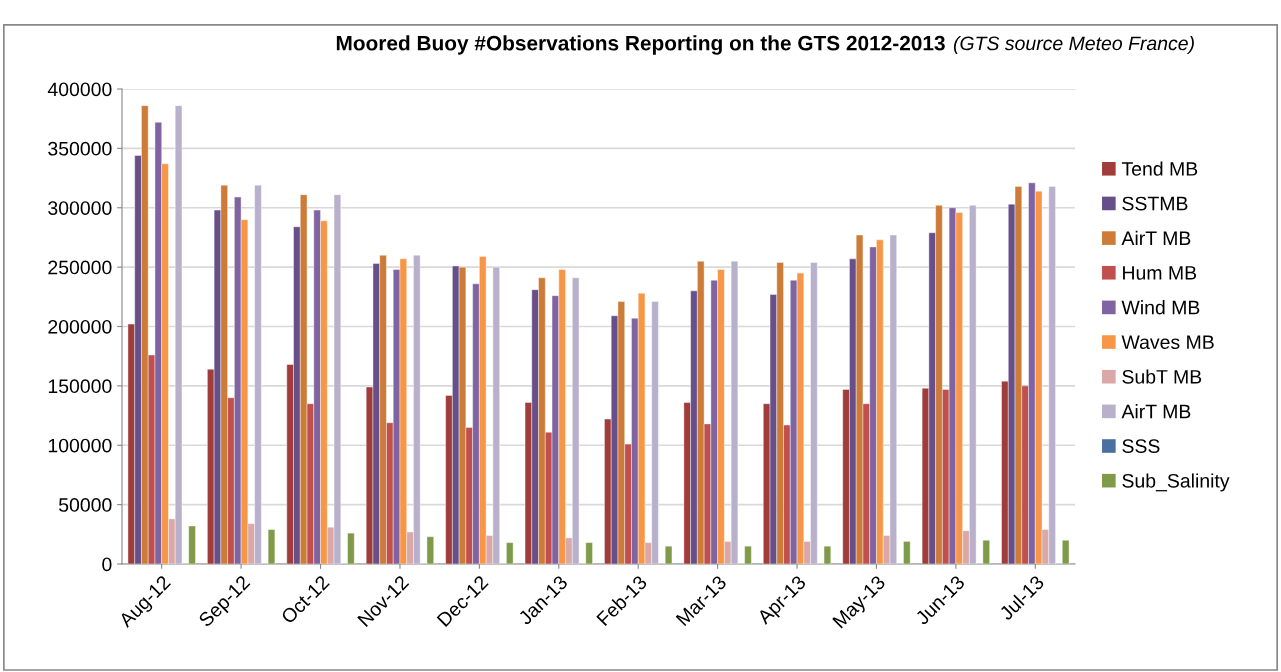  Describe the element at coordinates (85, 505) in the screenshot. I see `y-tick-label: 50000` at that location.